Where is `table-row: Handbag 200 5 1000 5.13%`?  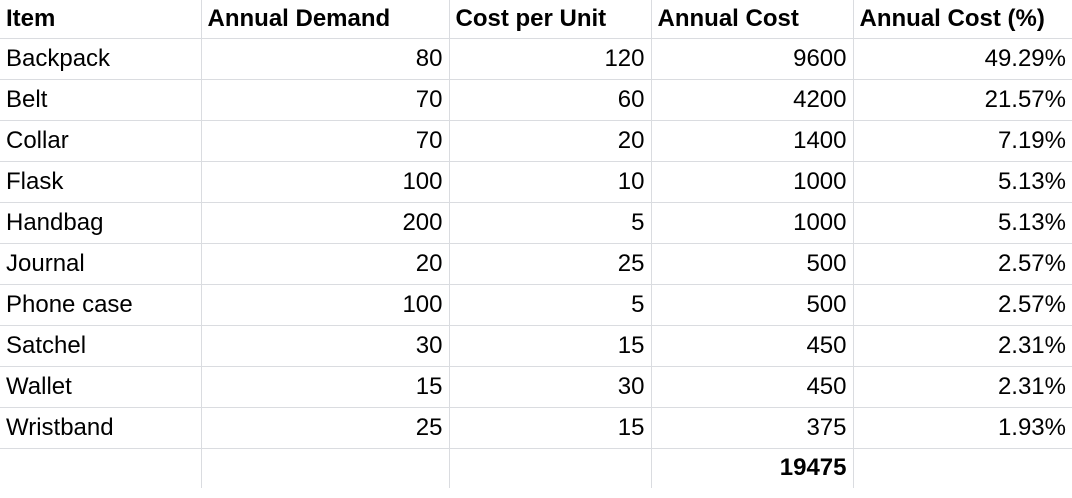
table-row: Handbag 200 5 1000 5.13% is located at coordinates (536, 222).